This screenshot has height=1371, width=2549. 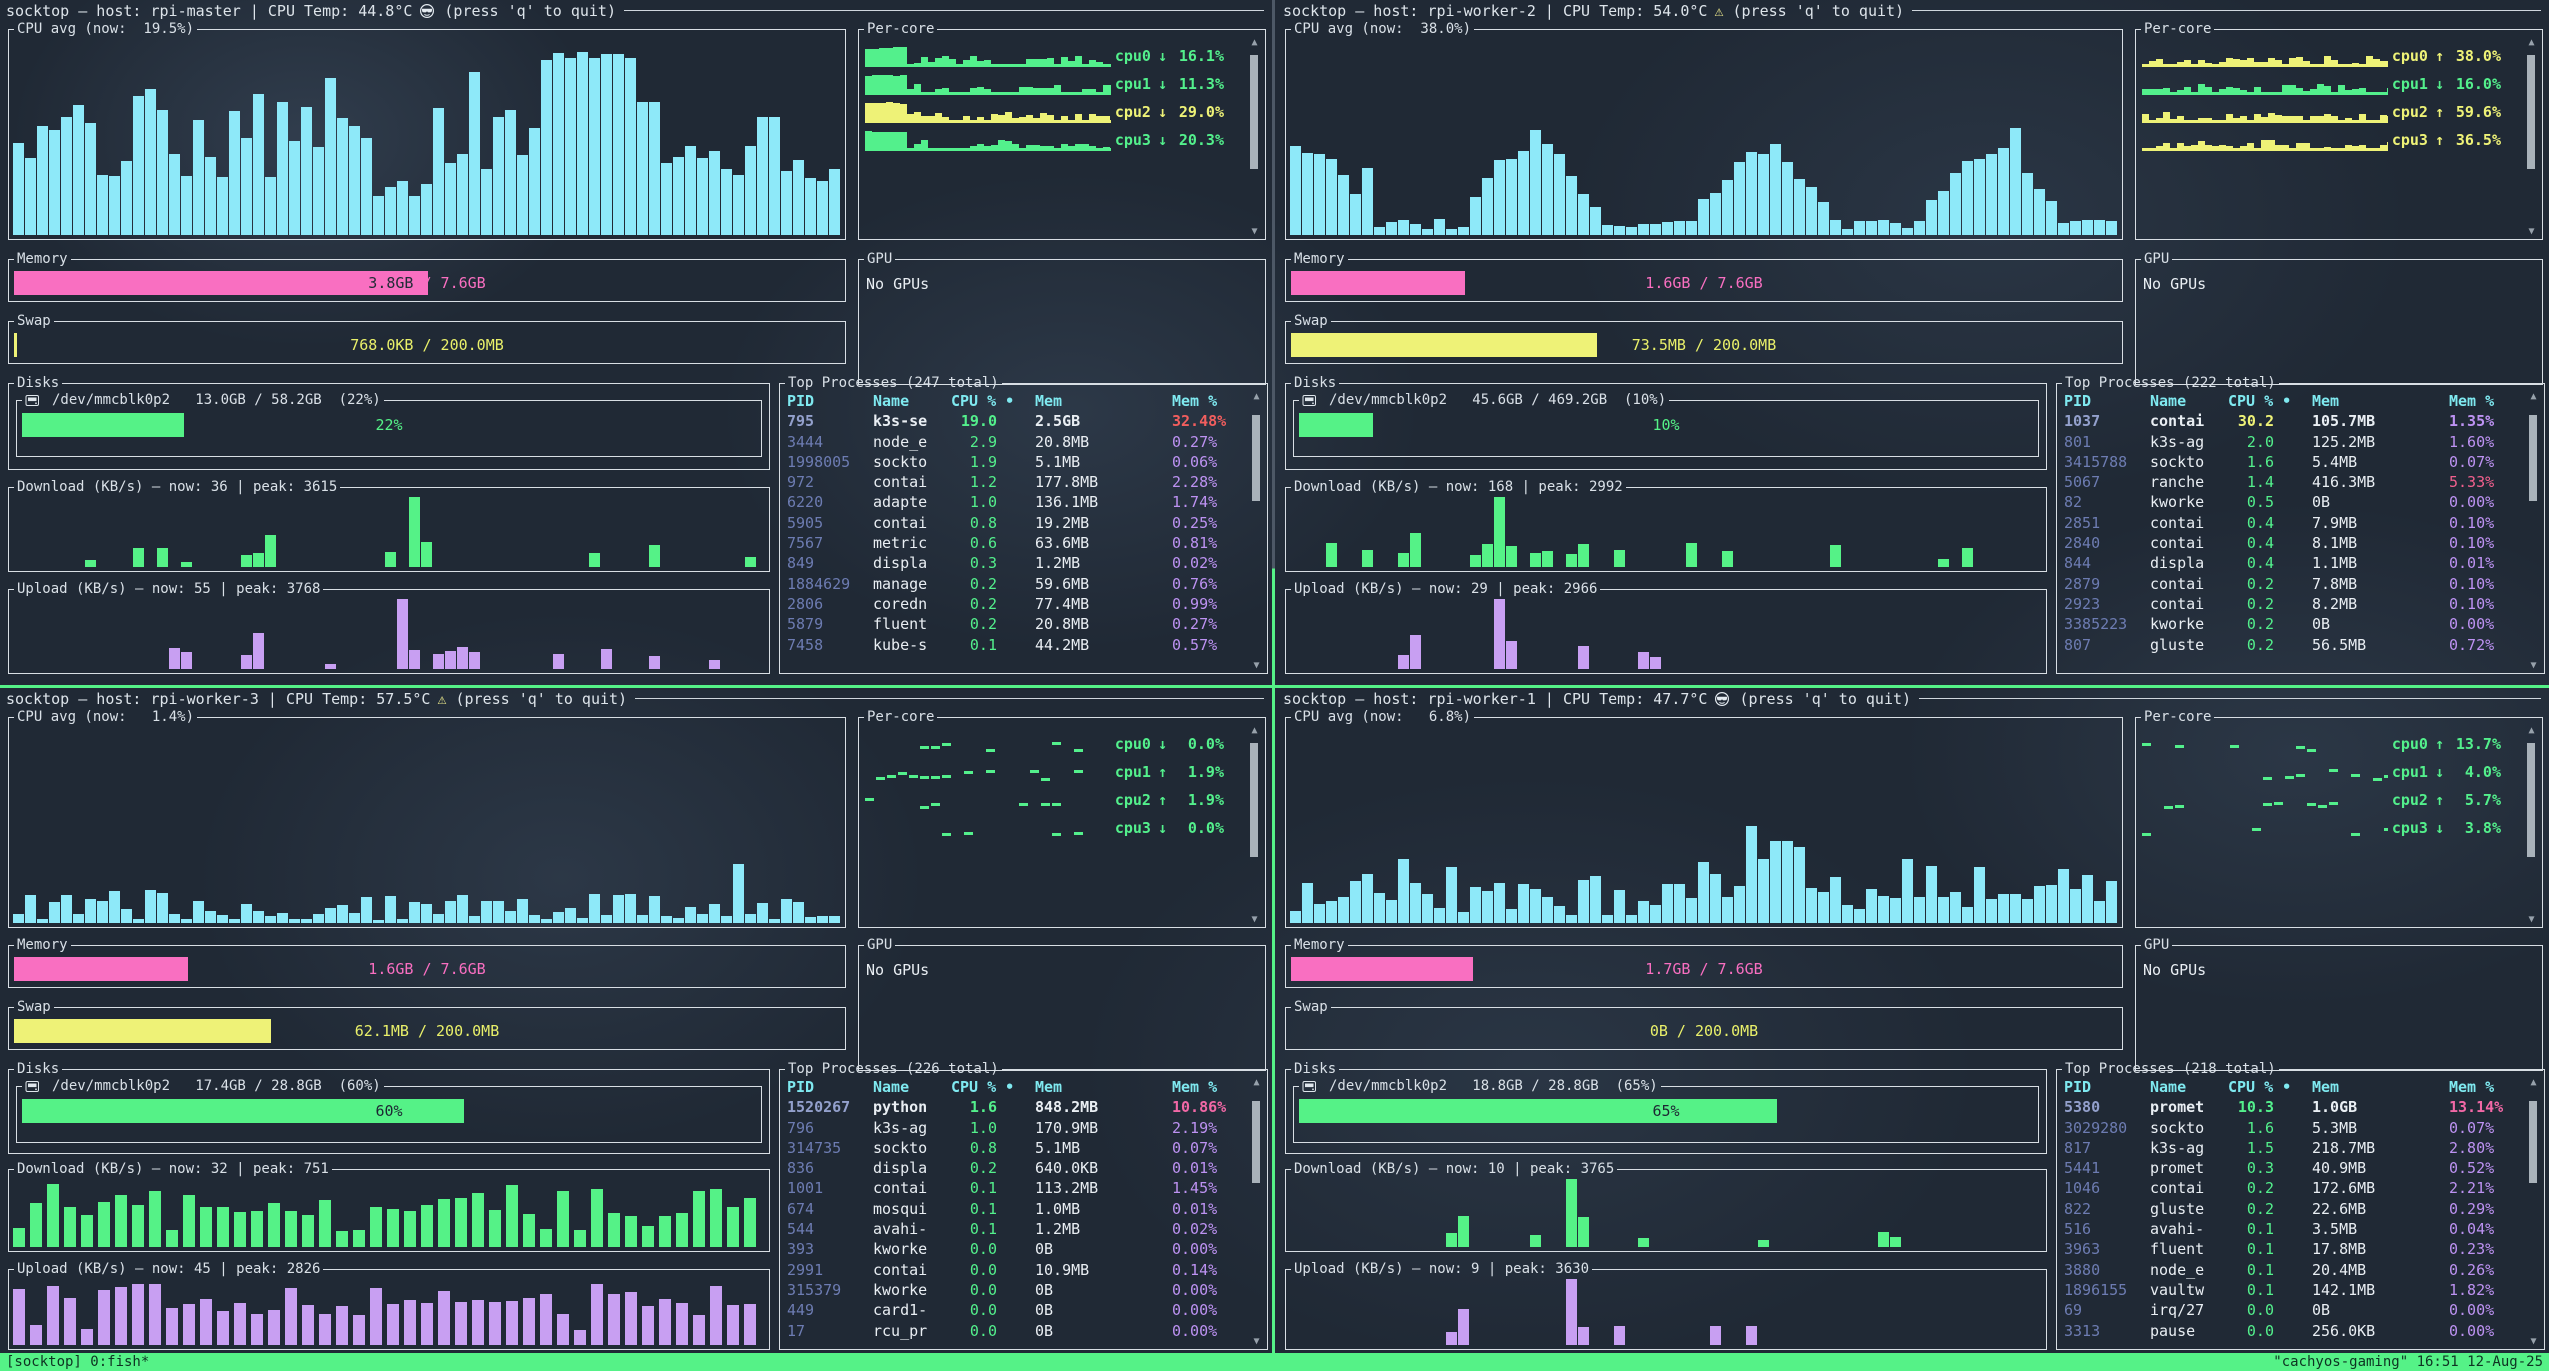 What do you see at coordinates (2289, 563) in the screenshot?
I see `process-row: 844 displa 0.4 1.1MB 0.01%` at bounding box center [2289, 563].